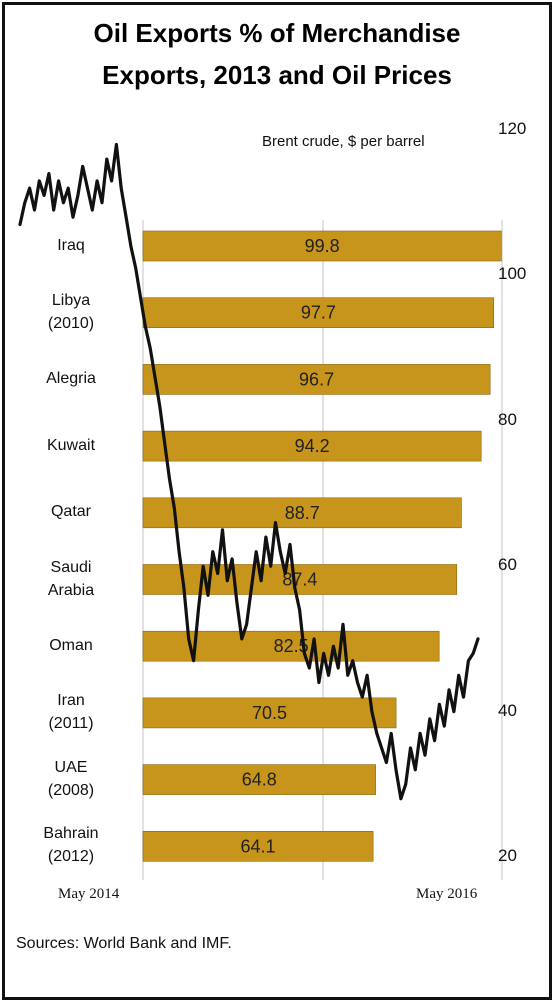 This screenshot has height=1000, width=554. What do you see at coordinates (71, 711) in the screenshot?
I see `category-label: Iran (2011)` at bounding box center [71, 711].